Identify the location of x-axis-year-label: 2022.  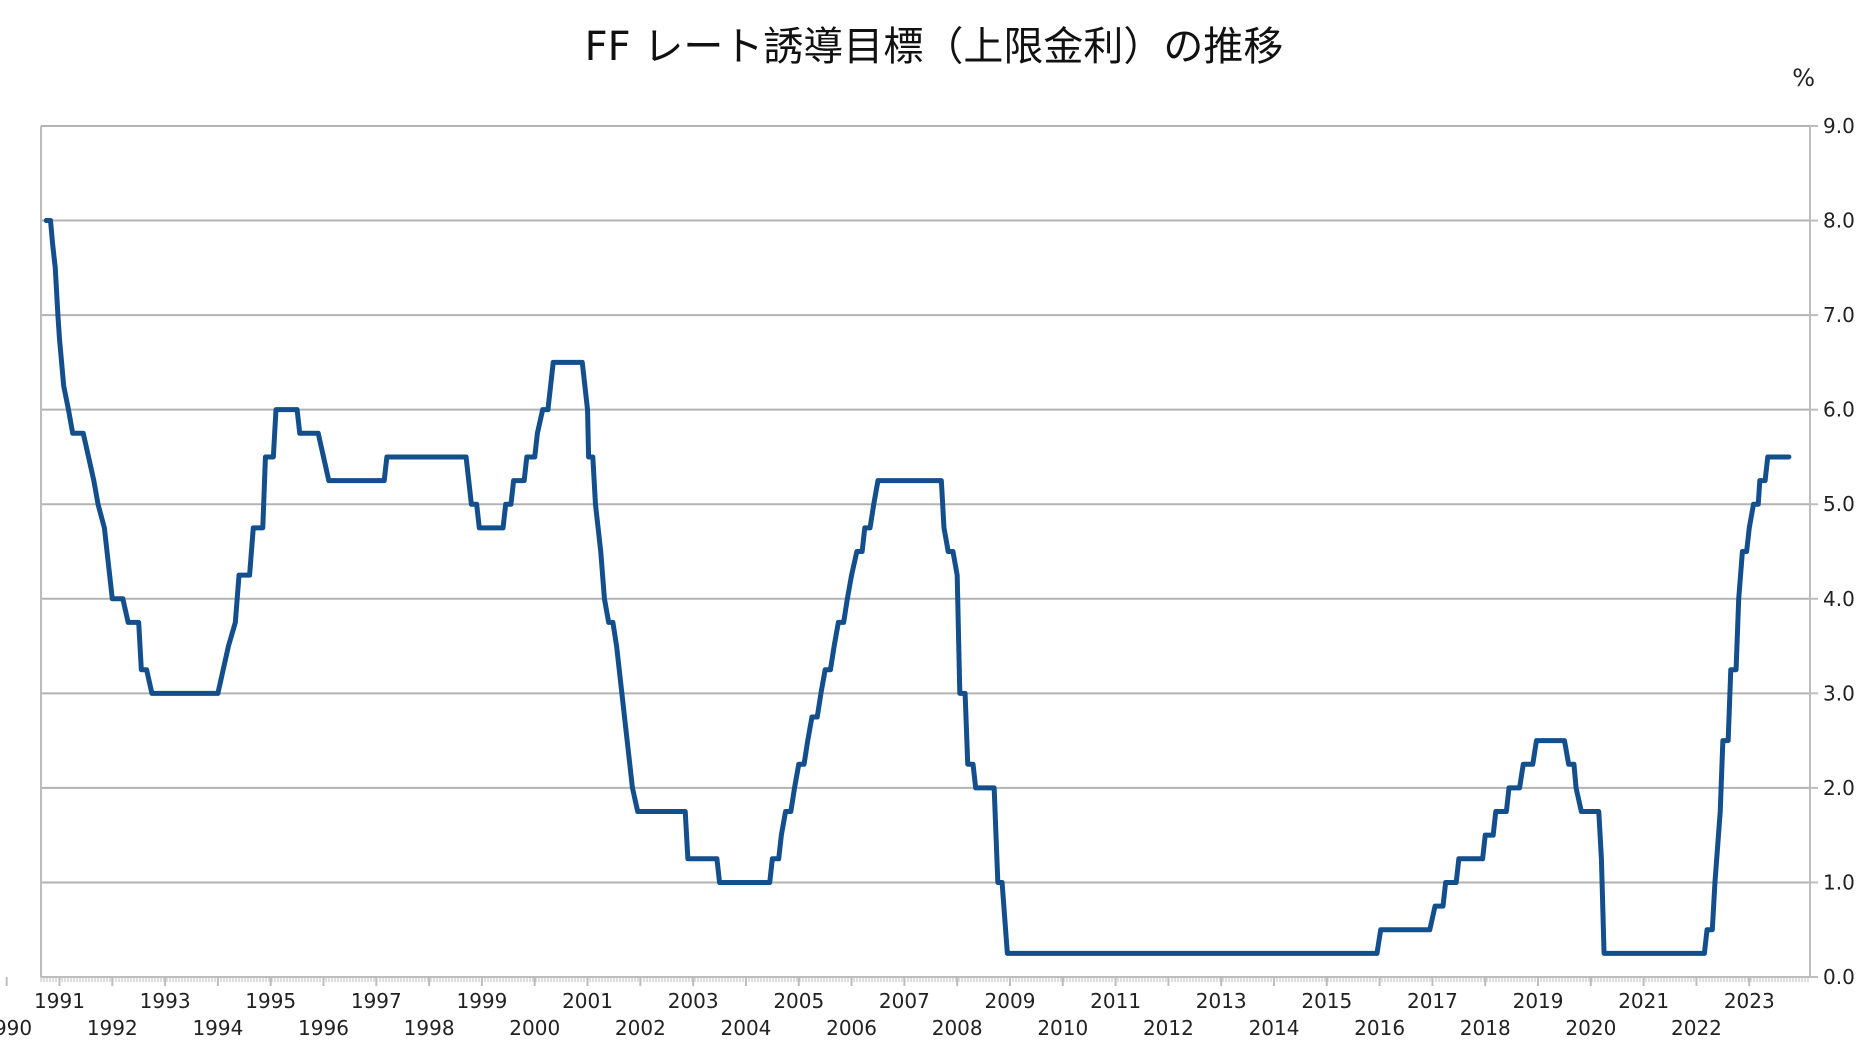
(1696, 1028).